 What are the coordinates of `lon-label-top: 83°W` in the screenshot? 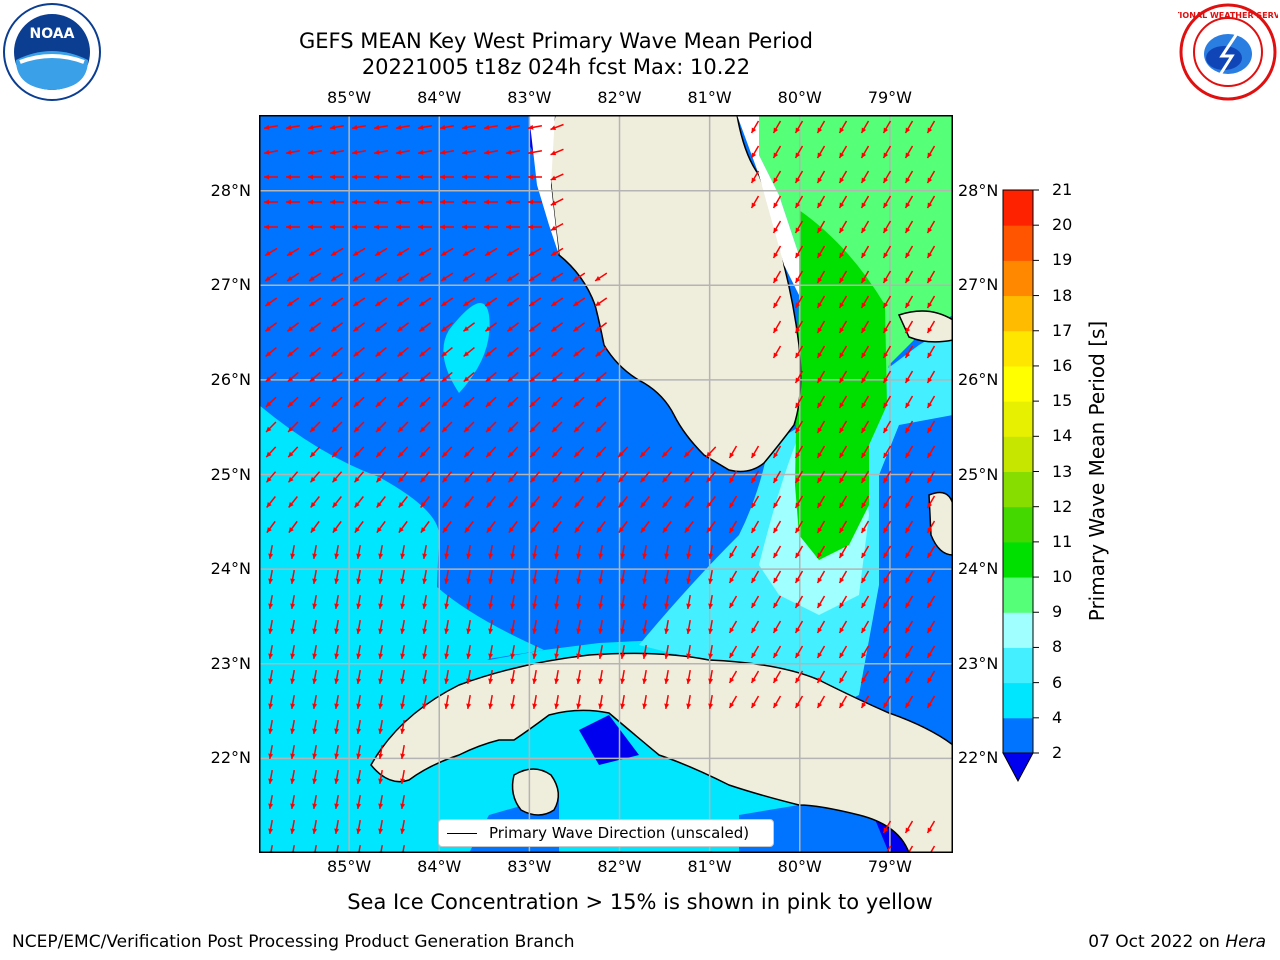 It's located at (529, 97).